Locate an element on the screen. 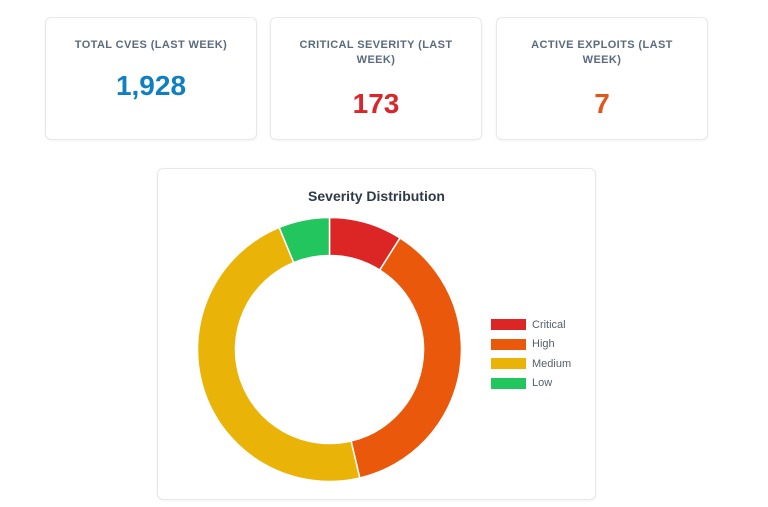 This screenshot has height=507, width=768. stat-value: 173 is located at coordinates (376, 103).